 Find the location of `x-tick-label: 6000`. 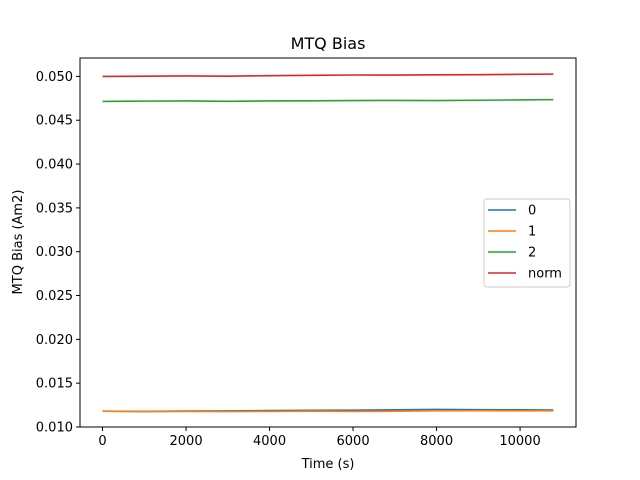

x-tick-label: 6000 is located at coordinates (353, 441).